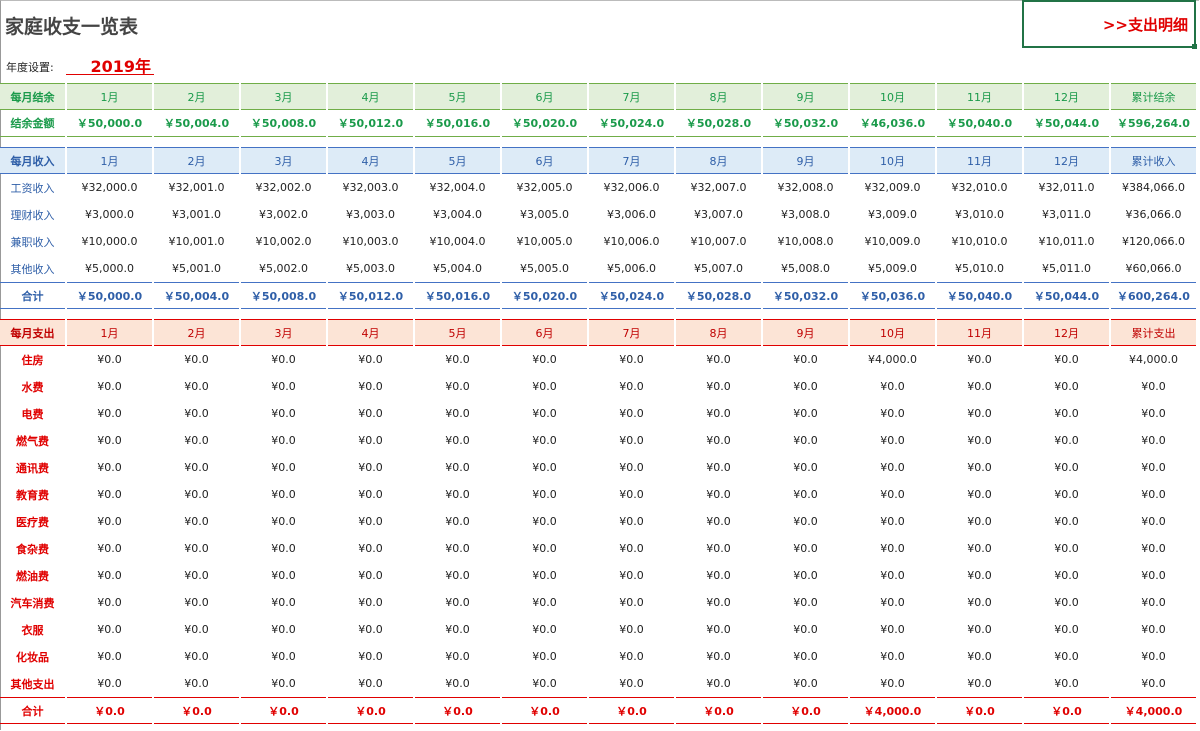  What do you see at coordinates (32, 710) in the screenshot?
I see `row-label: 合计` at bounding box center [32, 710].